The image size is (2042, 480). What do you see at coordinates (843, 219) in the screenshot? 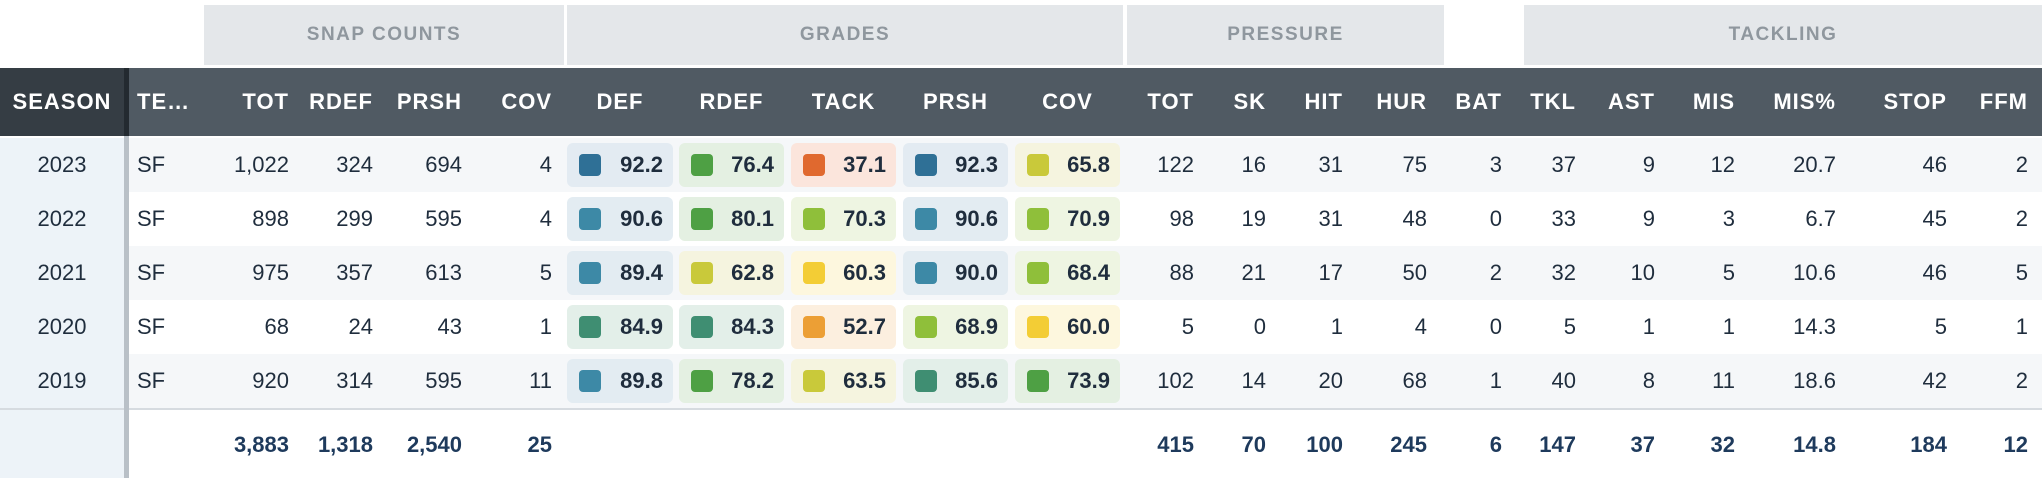
I see `grade-cell-tack: 70.3` at bounding box center [843, 219].